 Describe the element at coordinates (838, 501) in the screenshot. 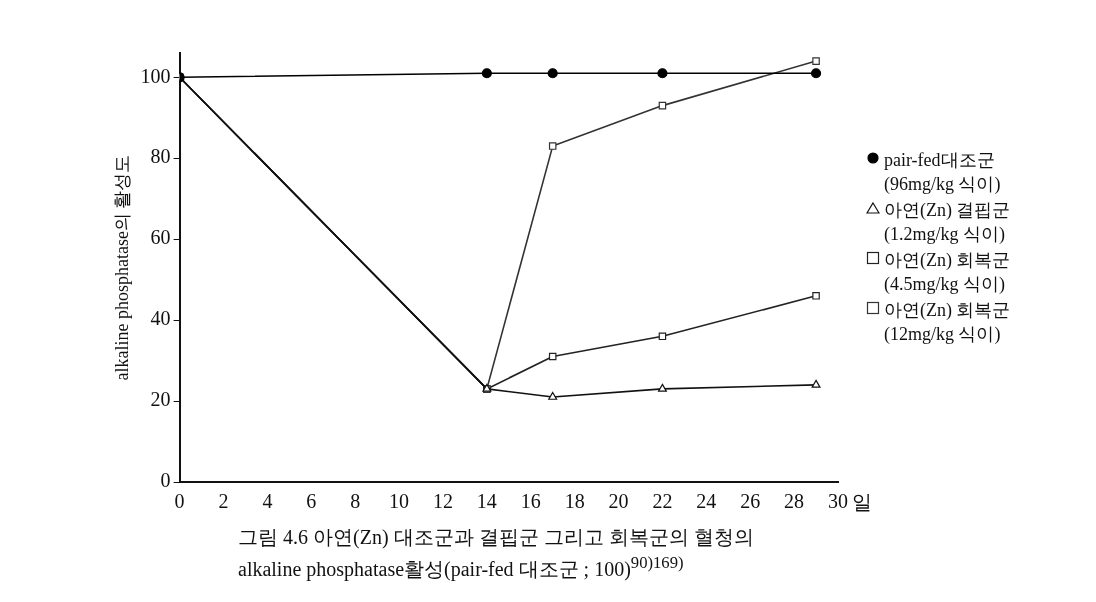

I see `x-tick-label: 30` at that location.